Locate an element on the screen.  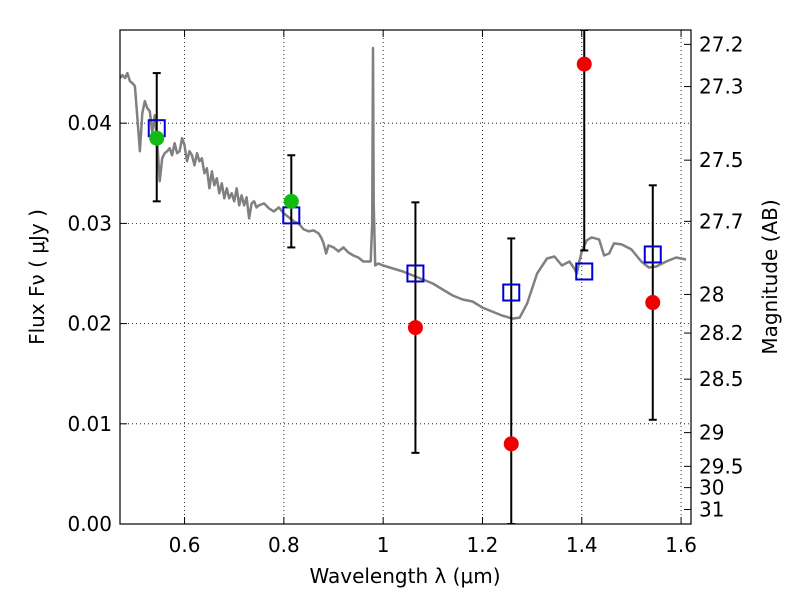
x-tick-label: 1.6 is located at coordinates (681, 545).